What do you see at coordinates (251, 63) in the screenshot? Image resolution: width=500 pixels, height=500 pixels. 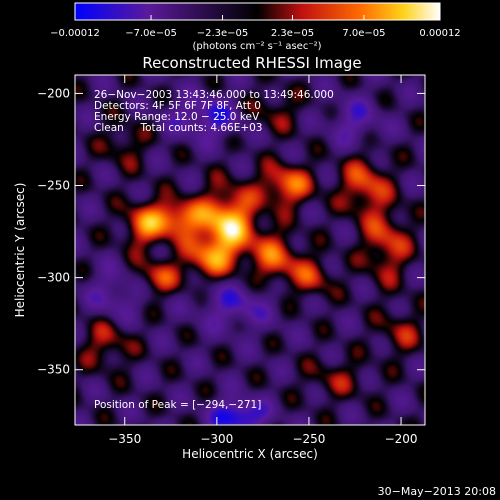 I see `chart-title: Reconstructed RHESSI Image` at bounding box center [251, 63].